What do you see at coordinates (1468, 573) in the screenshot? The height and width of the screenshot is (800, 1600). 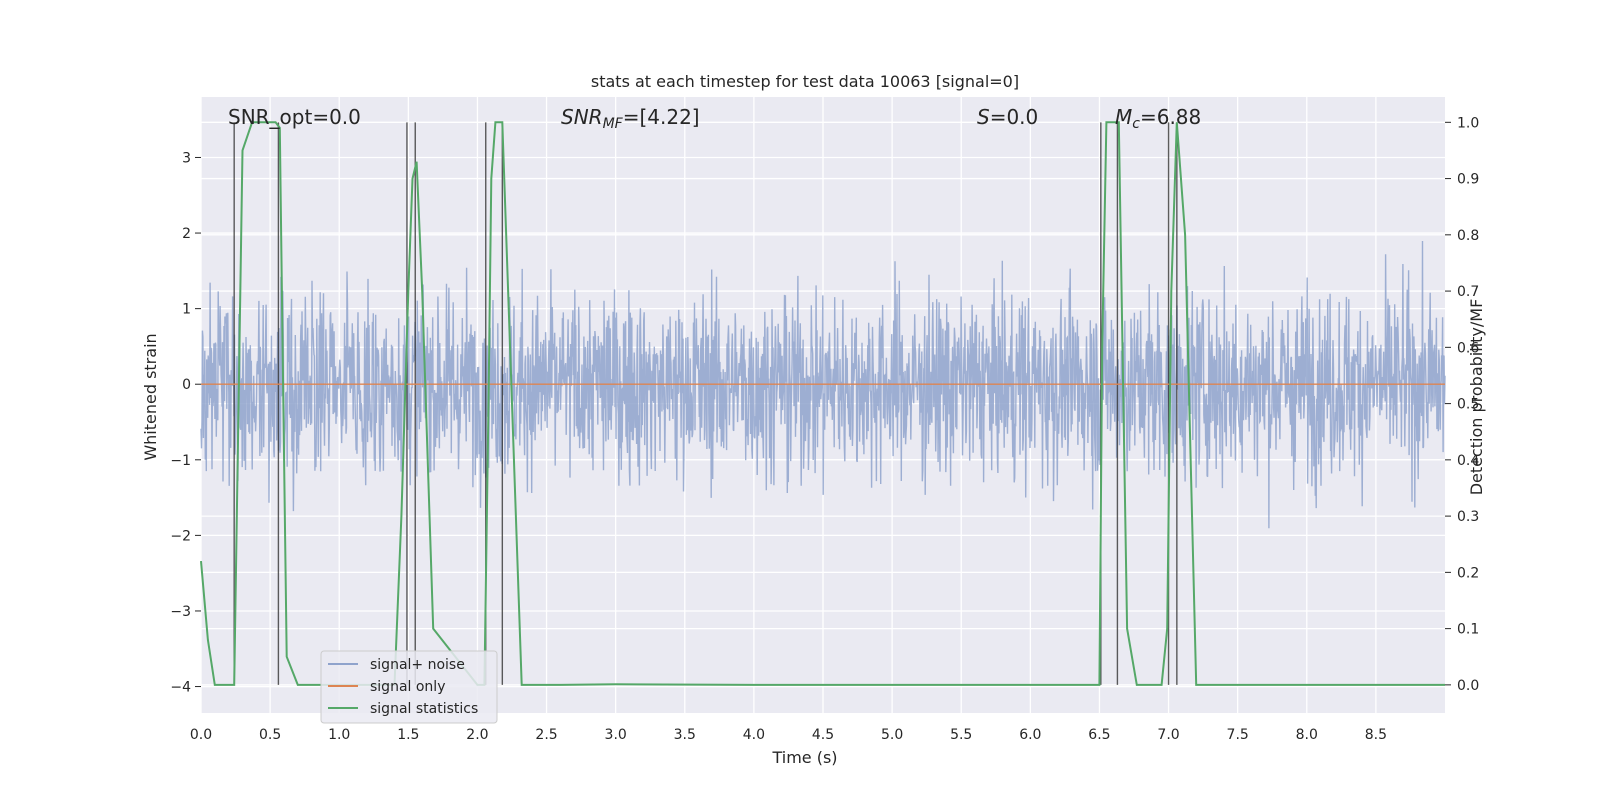 I see `y-right-tick-label: 0.2` at bounding box center [1468, 573].